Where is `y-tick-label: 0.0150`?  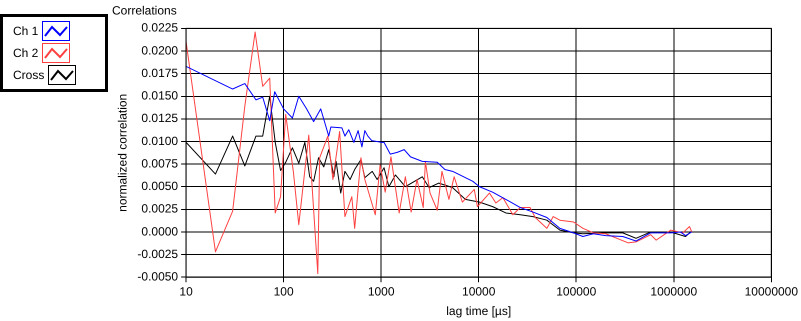 y-tick-label: 0.0150 is located at coordinates (159, 95).